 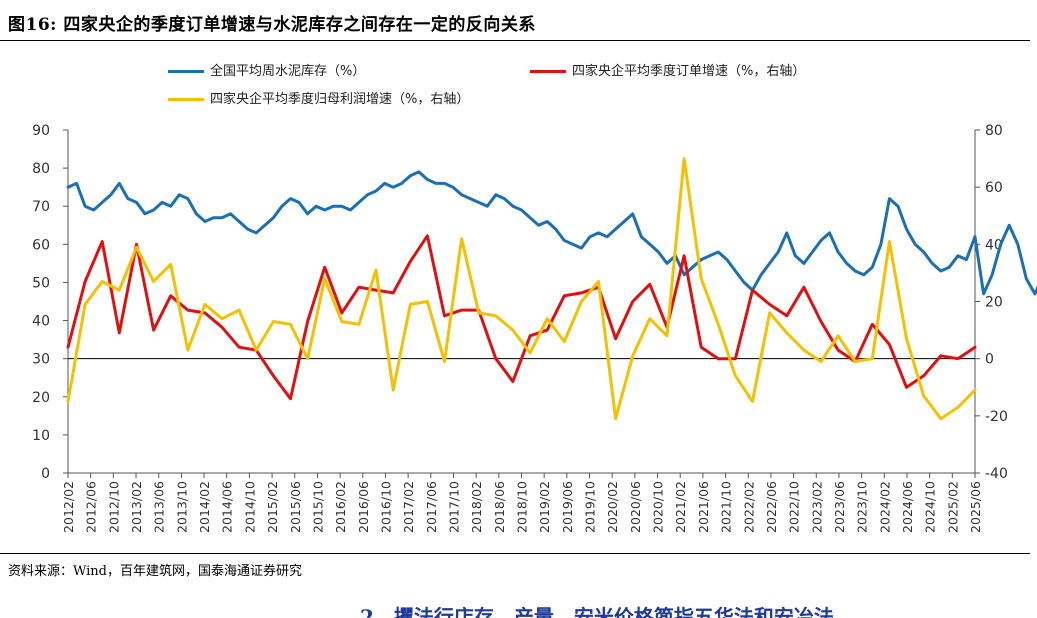 I want to click on y-right-tick-label: 60, so click(x=994, y=188).